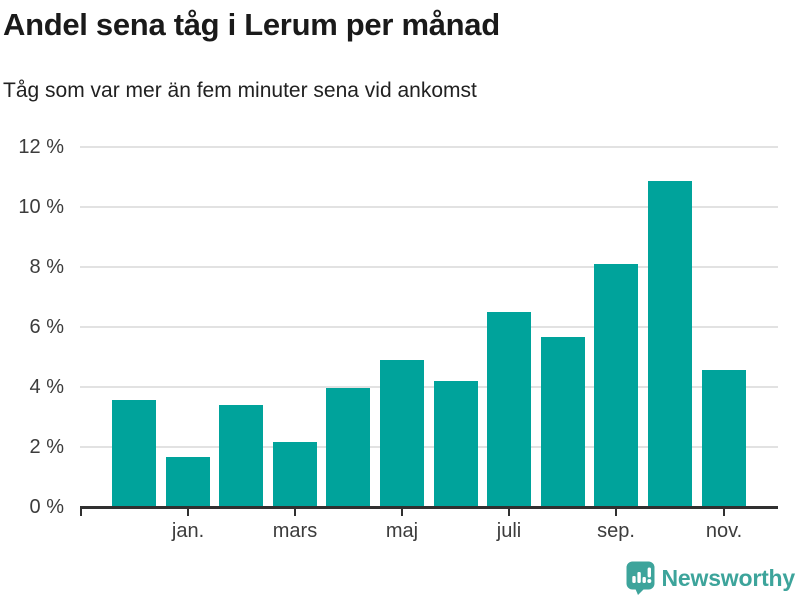  I want to click on y-axis-label: 2 %, so click(46, 447).